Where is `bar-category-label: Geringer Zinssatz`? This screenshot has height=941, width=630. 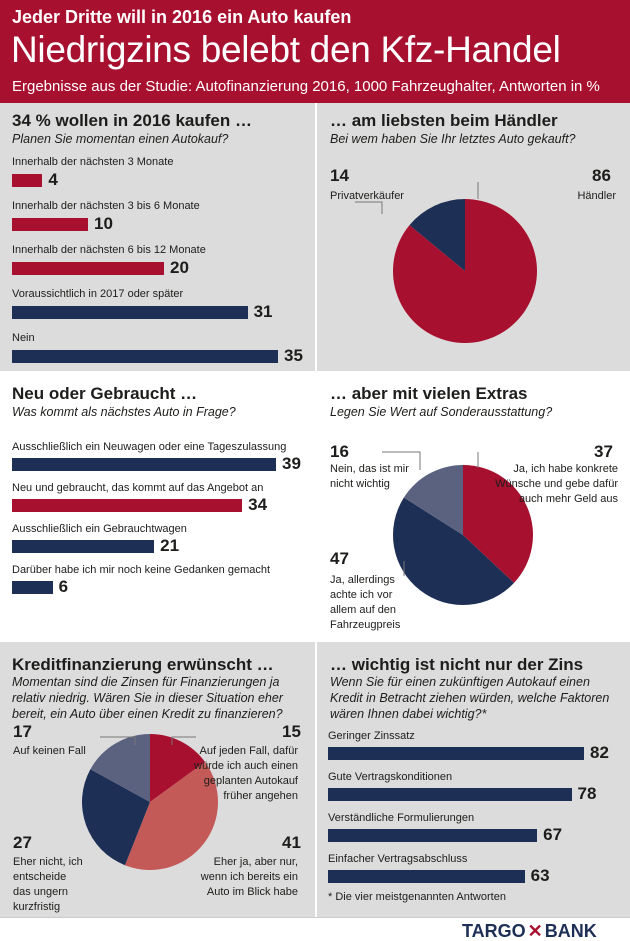 bar-category-label: Geringer Zinssatz is located at coordinates (371, 736).